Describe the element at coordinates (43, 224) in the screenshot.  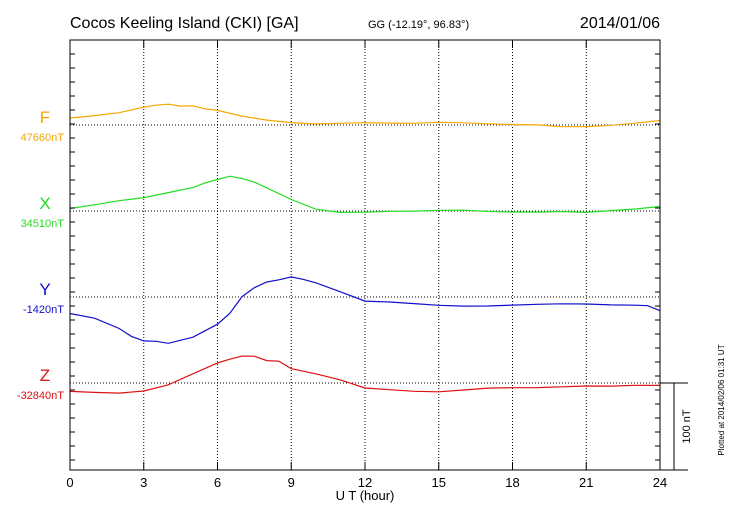
I see `series-baseline-x: 34510nT` at that location.